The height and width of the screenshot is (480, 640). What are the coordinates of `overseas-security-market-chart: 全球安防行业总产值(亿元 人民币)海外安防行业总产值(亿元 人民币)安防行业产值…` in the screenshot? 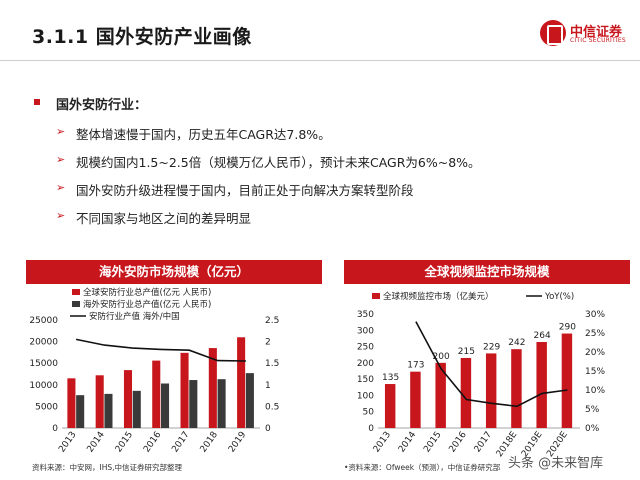 It's located at (154, 371).